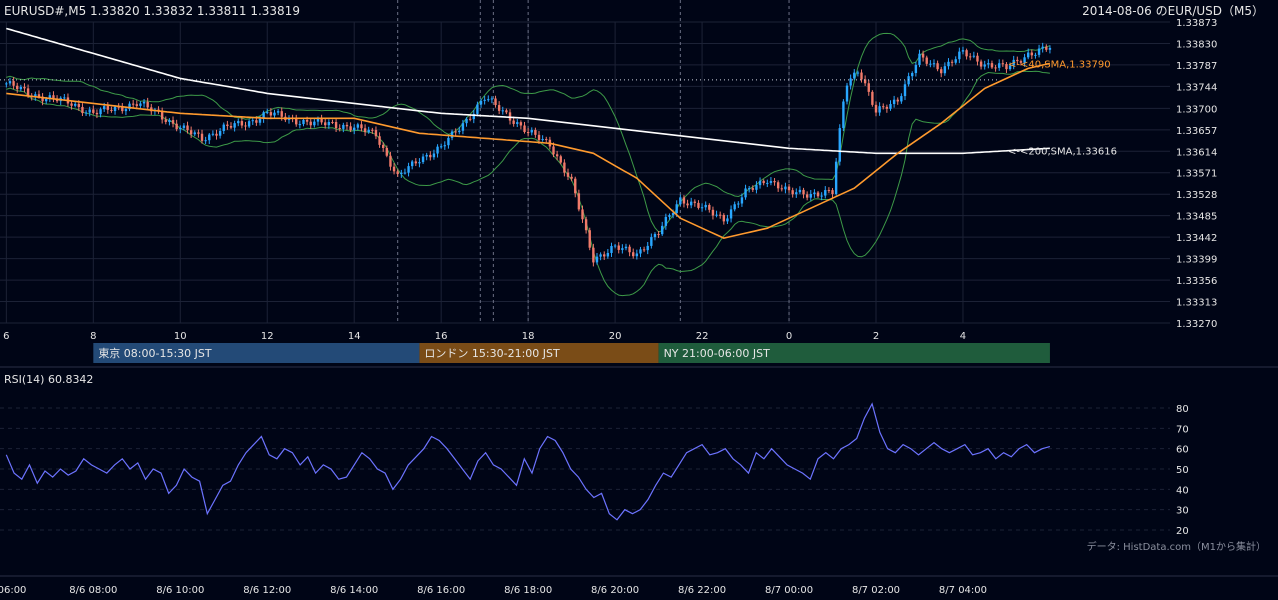  What do you see at coordinates (155, 353) in the screenshot?
I see `session-label: 東京 08:00-15:30 JST` at bounding box center [155, 353].